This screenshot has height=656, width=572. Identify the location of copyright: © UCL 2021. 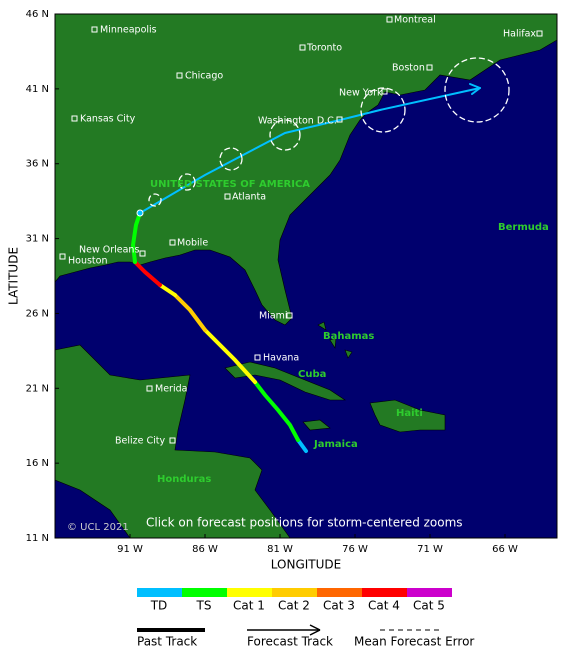
(98, 527).